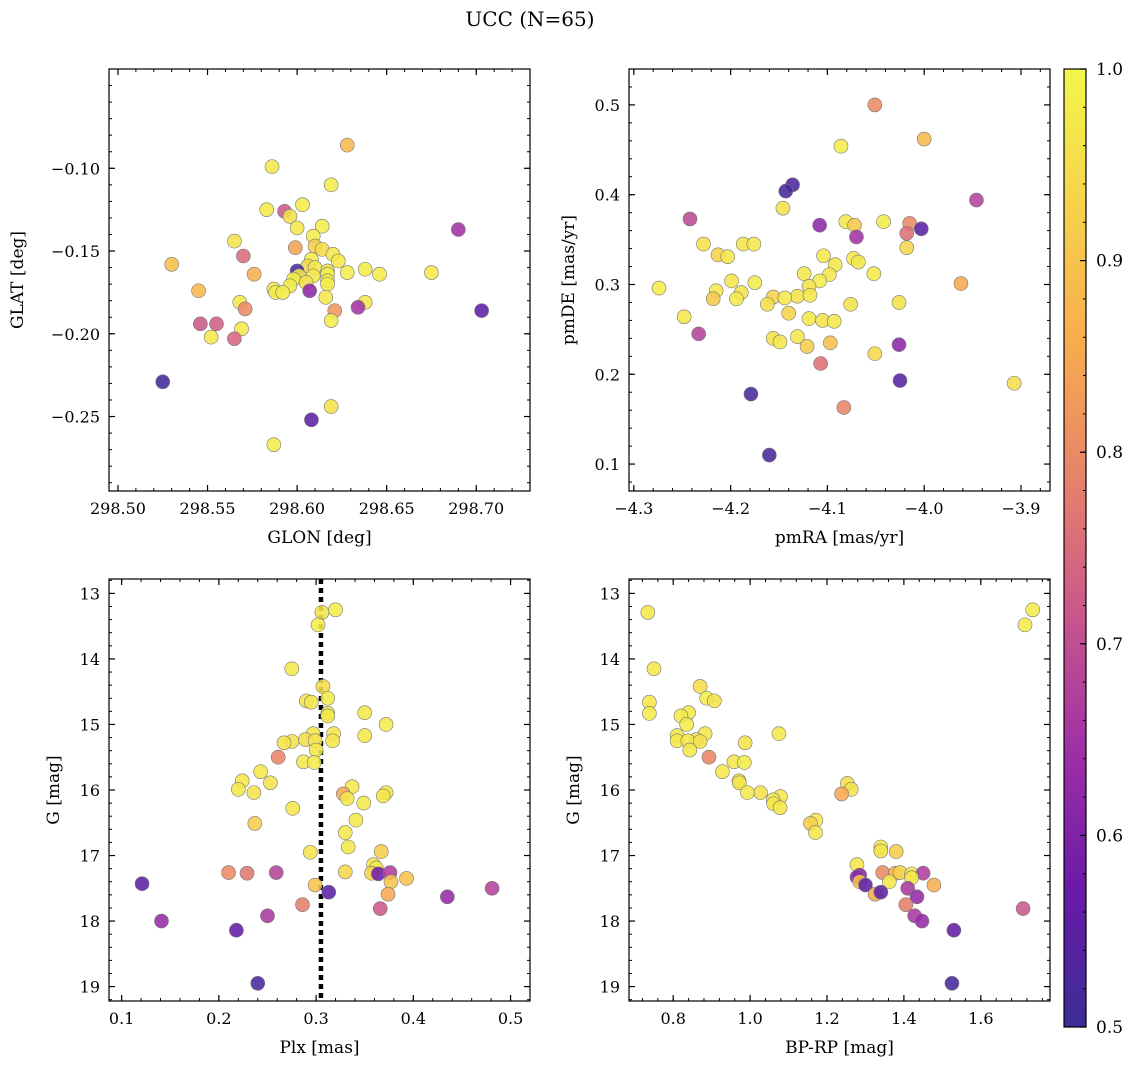  What do you see at coordinates (839, 538) in the screenshot?
I see `x-axis-label: pmRA [mas/yr]` at bounding box center [839, 538].